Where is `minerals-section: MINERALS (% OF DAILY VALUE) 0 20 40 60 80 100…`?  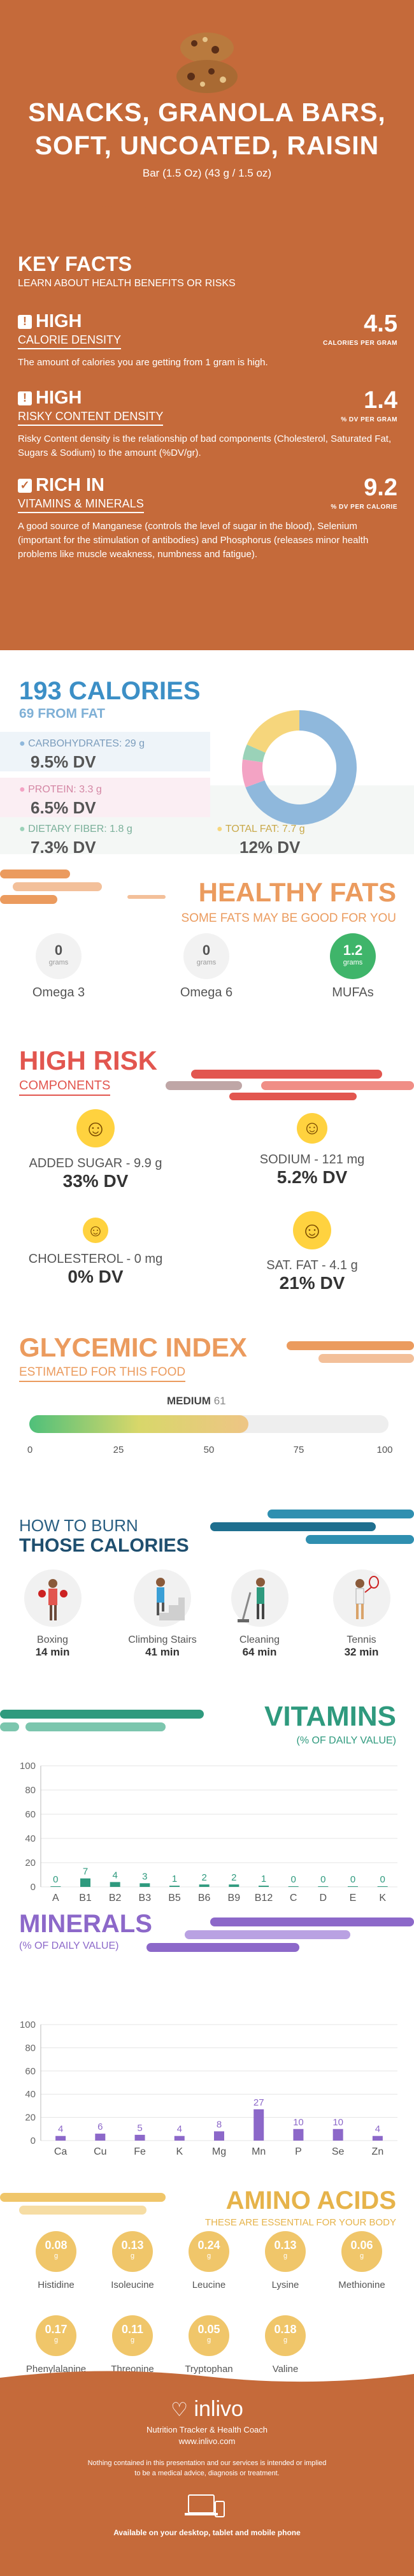 minerals-section: MINERALS (% OF DAILY VALUE) 0 20 40 60 80 100… is located at coordinates (207, 2033).